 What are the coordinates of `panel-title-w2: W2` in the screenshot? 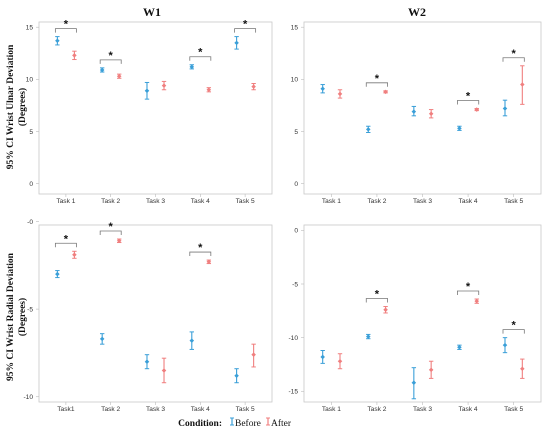 It's located at (417, 12).